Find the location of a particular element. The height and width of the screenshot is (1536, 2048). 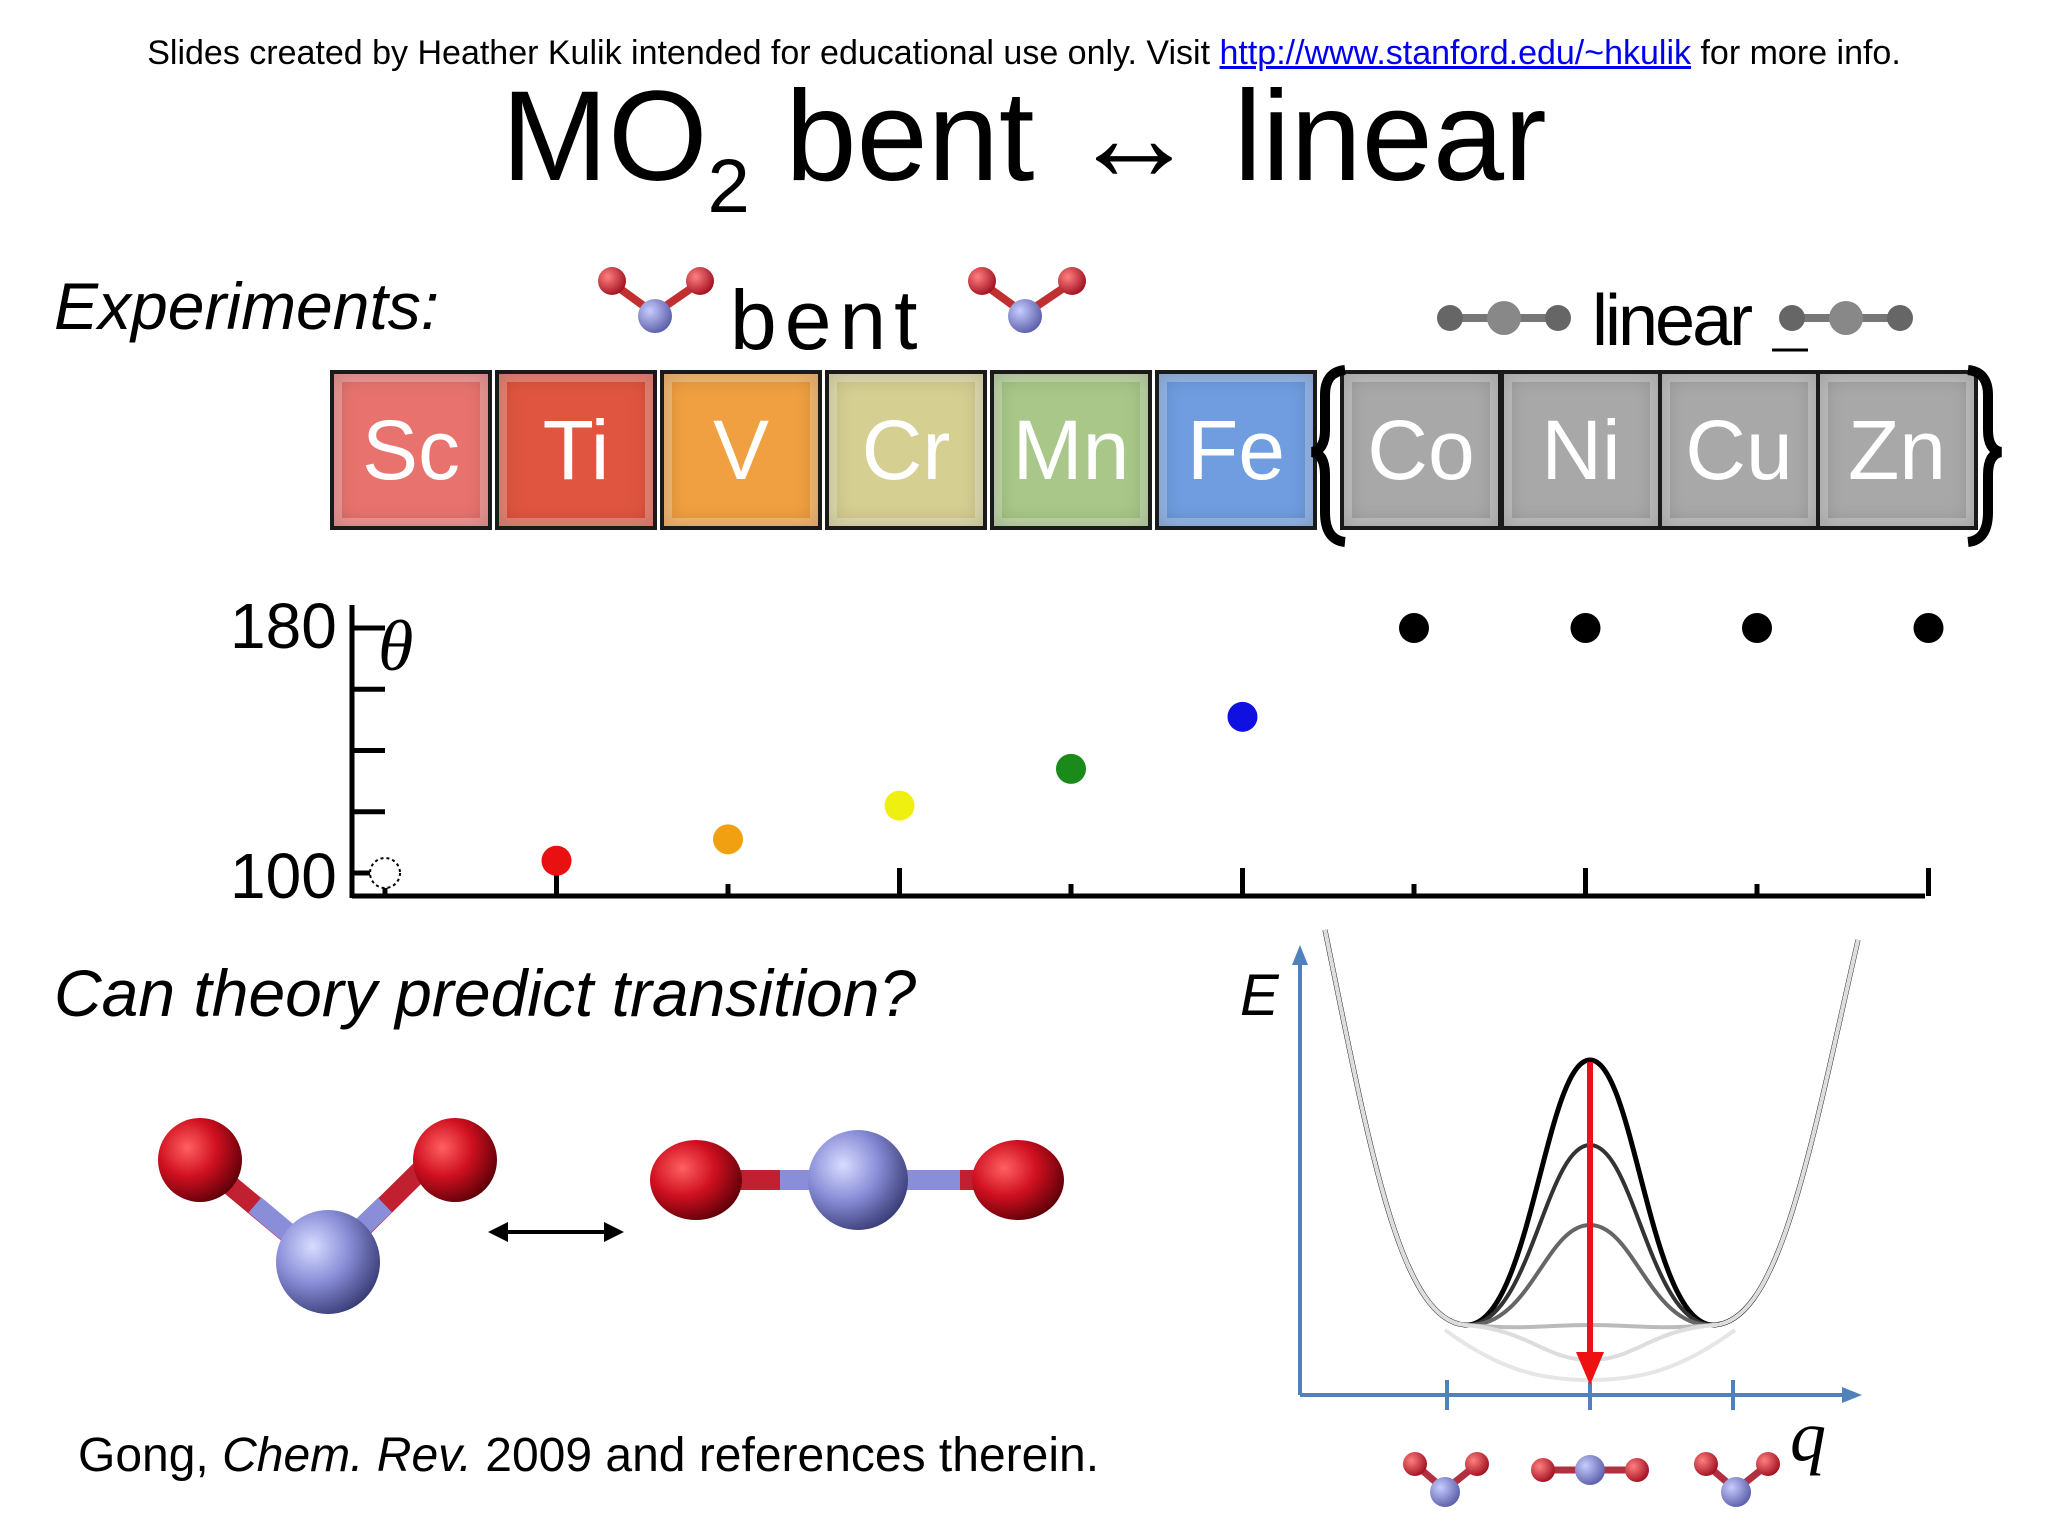

energy-axis-label: E is located at coordinates (1260, 995).